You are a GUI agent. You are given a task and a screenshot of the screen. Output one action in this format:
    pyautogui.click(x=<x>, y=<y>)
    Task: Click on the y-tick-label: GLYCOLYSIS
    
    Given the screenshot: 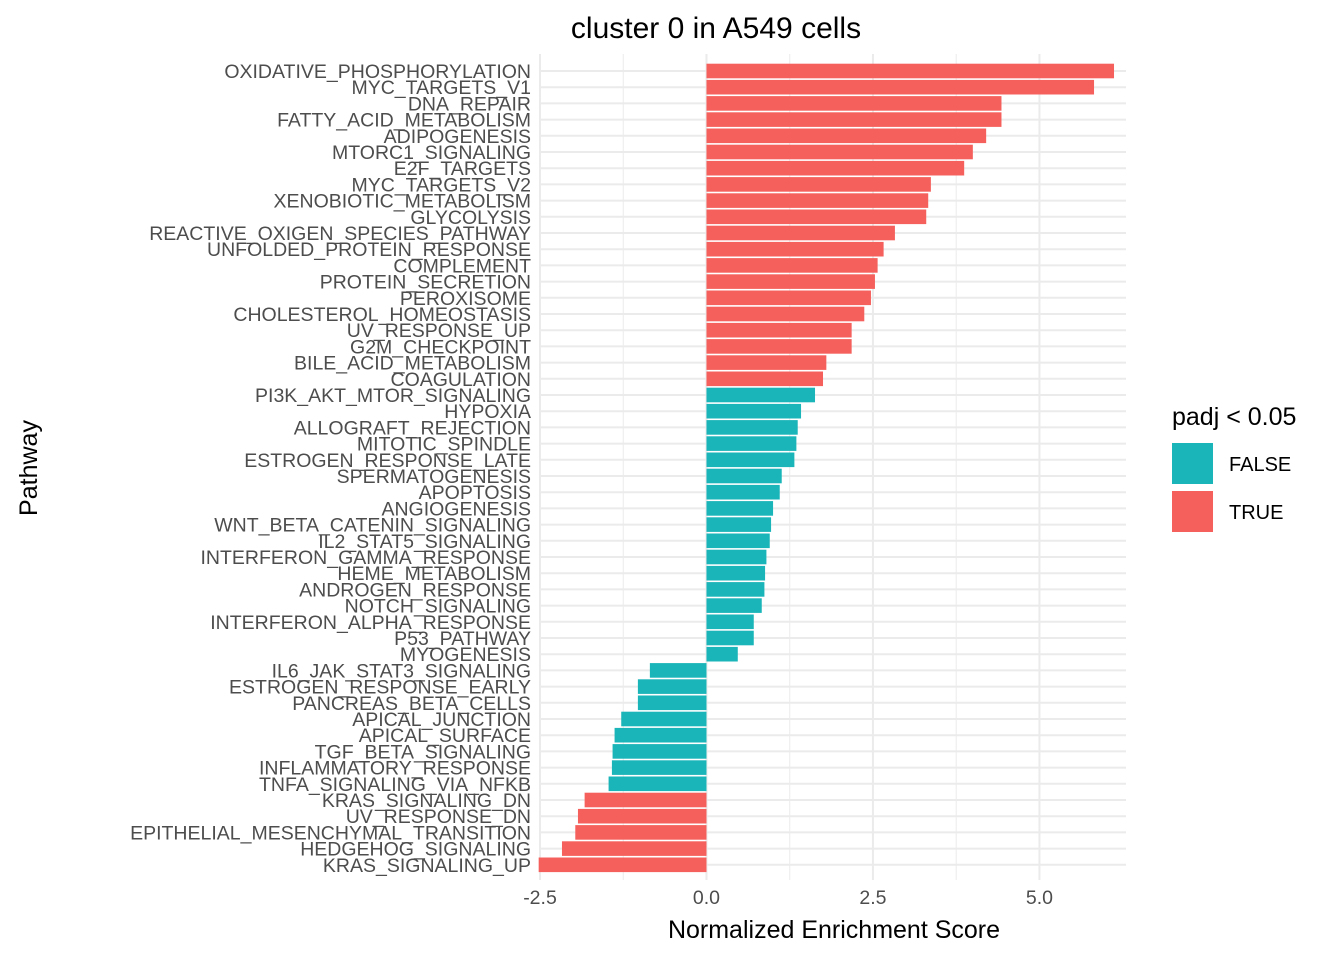 What is the action you would take?
    pyautogui.click(x=470, y=218)
    